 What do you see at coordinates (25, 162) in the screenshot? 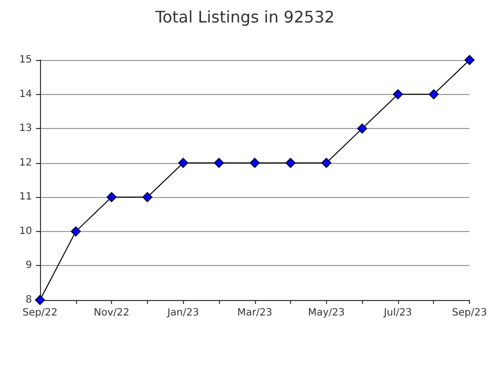
I see `y-tick-label: 12` at bounding box center [25, 162].